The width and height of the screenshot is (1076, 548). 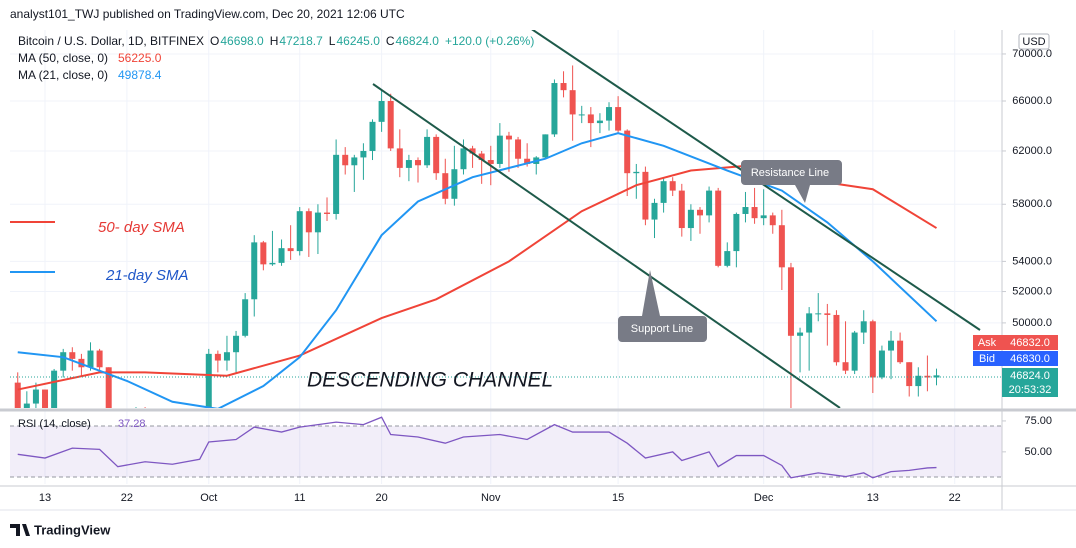 What do you see at coordinates (491, 498) in the screenshot?
I see `x-tick-label: Nov` at bounding box center [491, 498].